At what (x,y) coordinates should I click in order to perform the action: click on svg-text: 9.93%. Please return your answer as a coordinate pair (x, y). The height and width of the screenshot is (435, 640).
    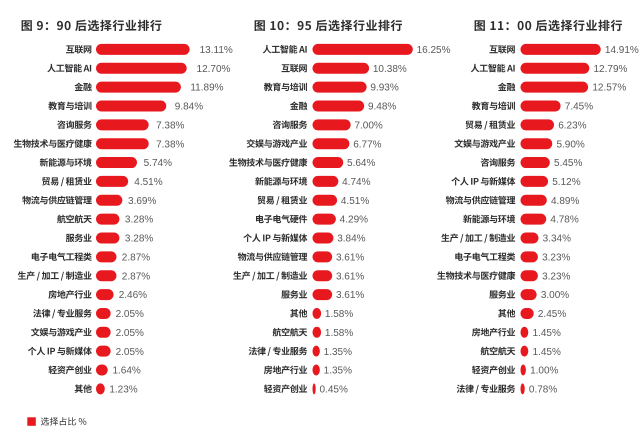
    Looking at the image, I should click on (384, 88).